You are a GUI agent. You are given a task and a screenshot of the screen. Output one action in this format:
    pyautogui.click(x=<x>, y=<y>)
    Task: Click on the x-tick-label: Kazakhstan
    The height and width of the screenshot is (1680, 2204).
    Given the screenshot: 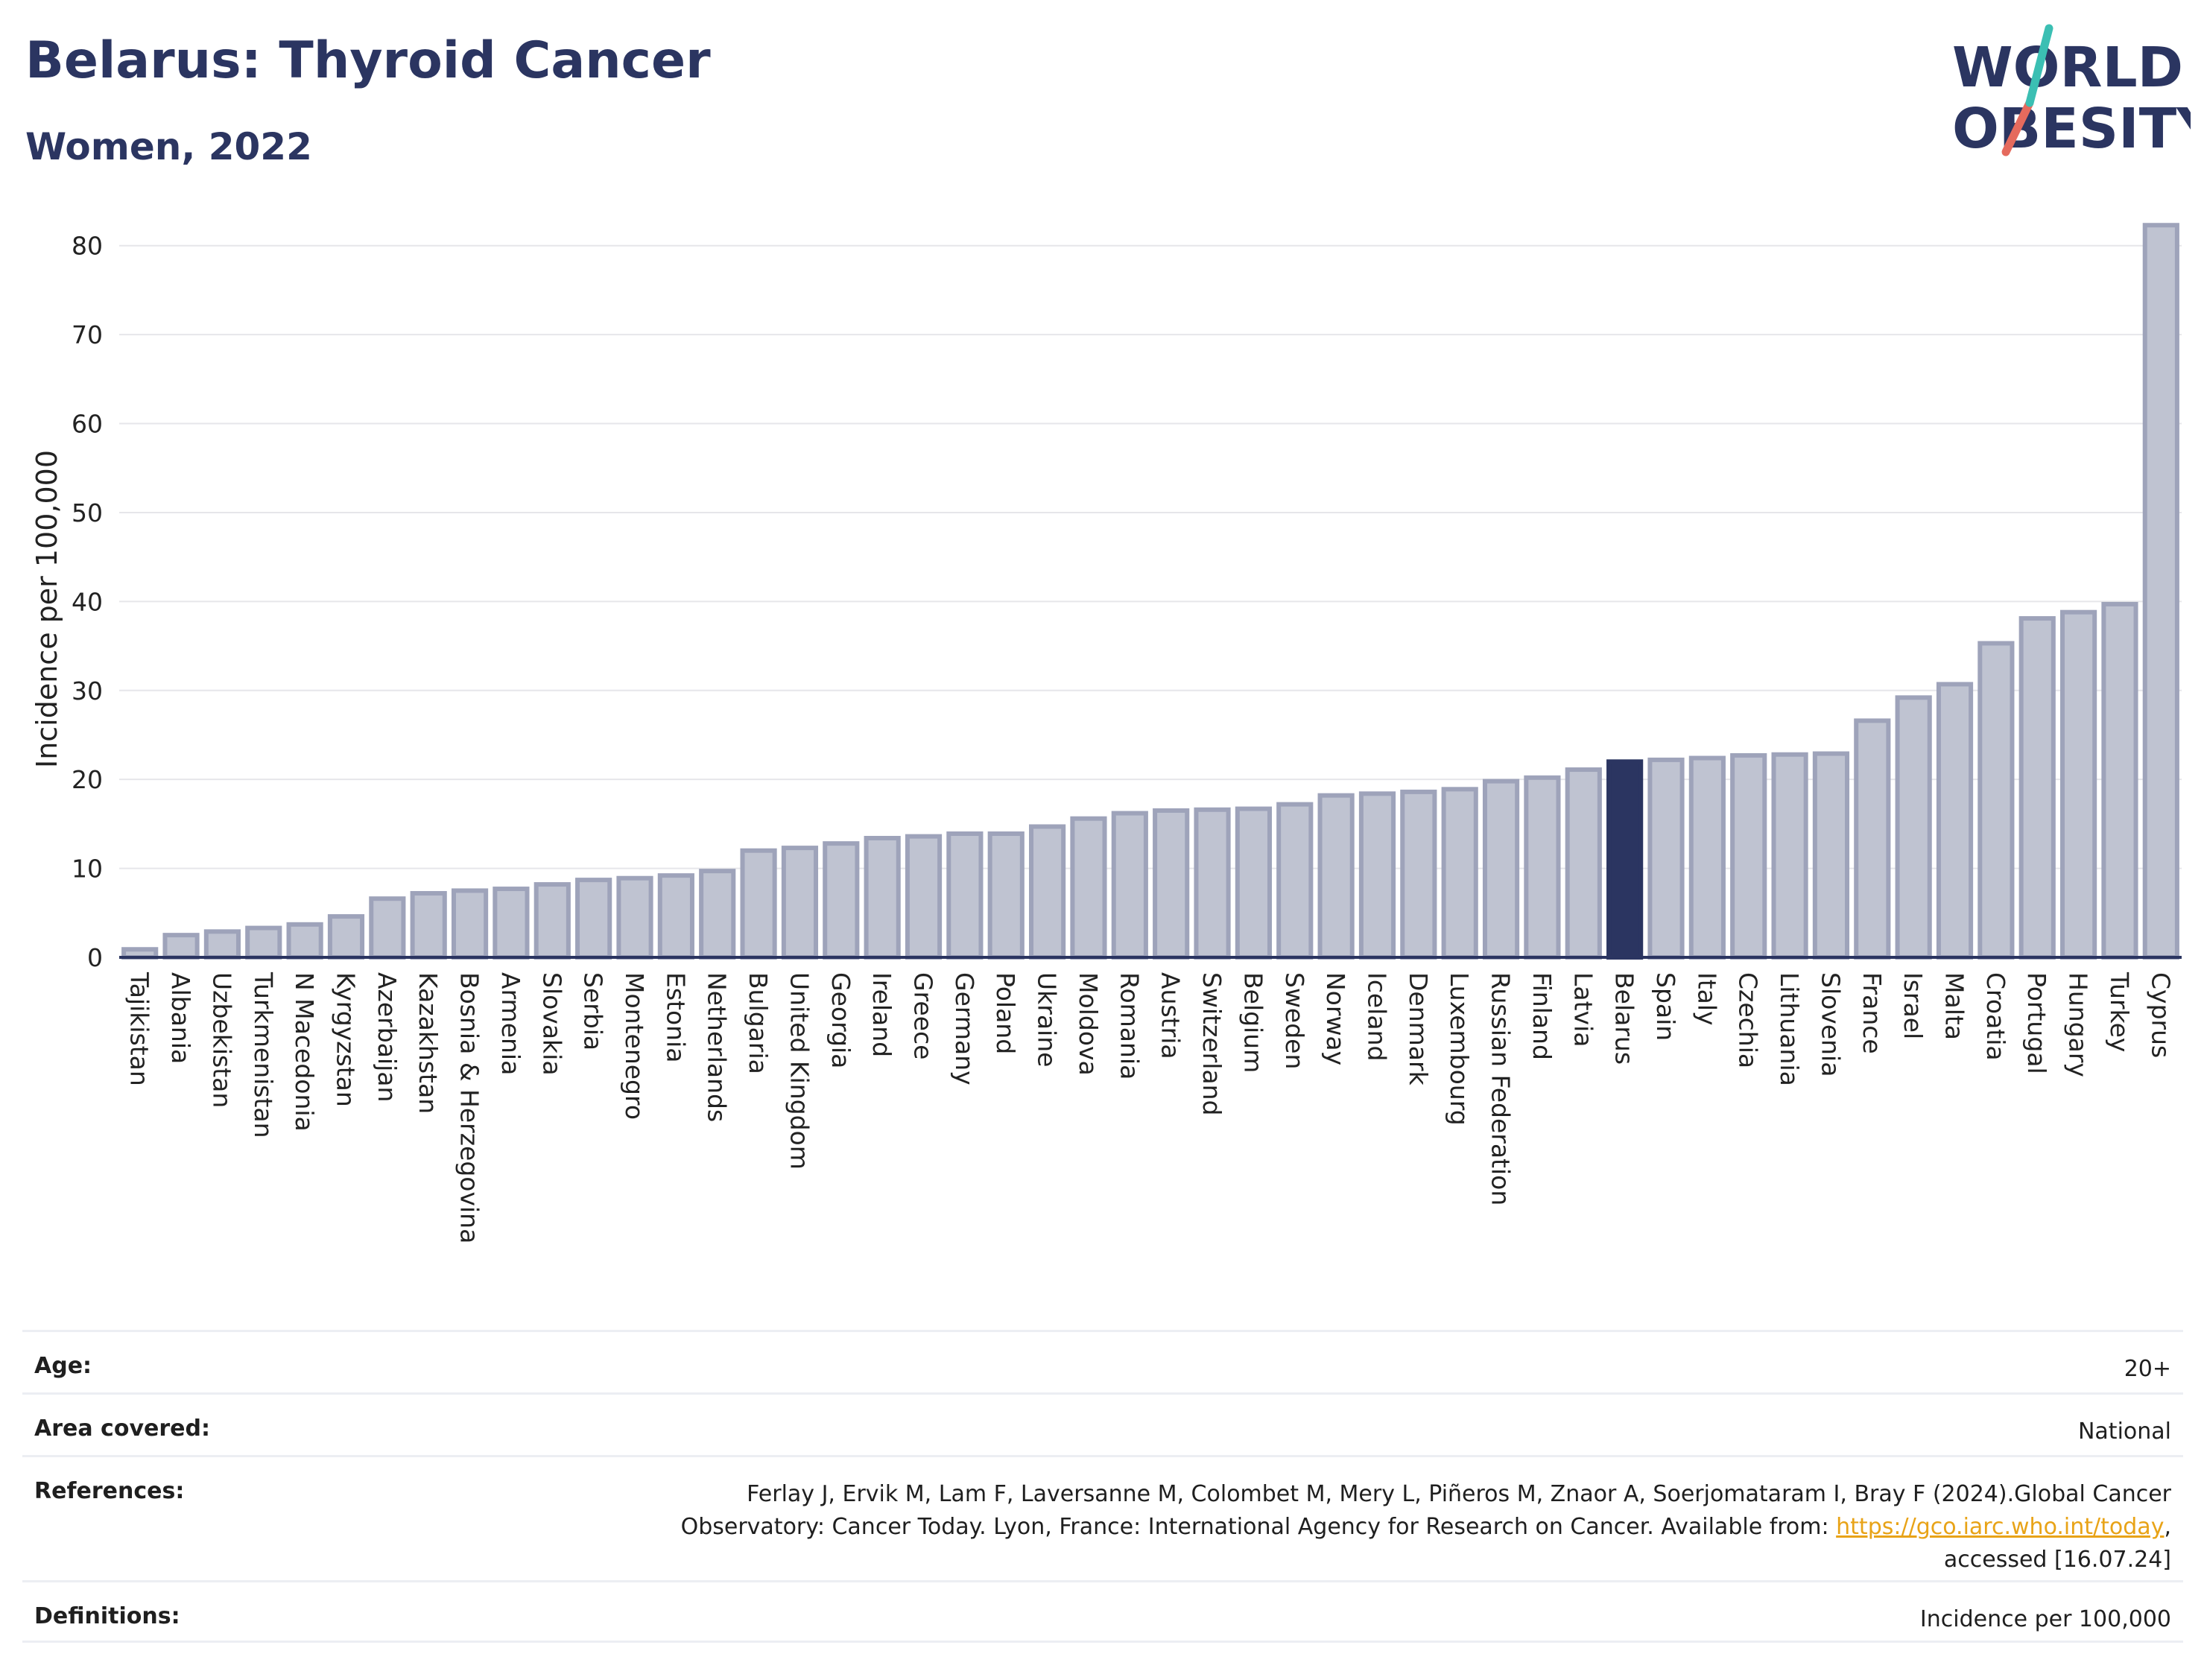 What is the action you would take?
    pyautogui.click(x=428, y=1043)
    